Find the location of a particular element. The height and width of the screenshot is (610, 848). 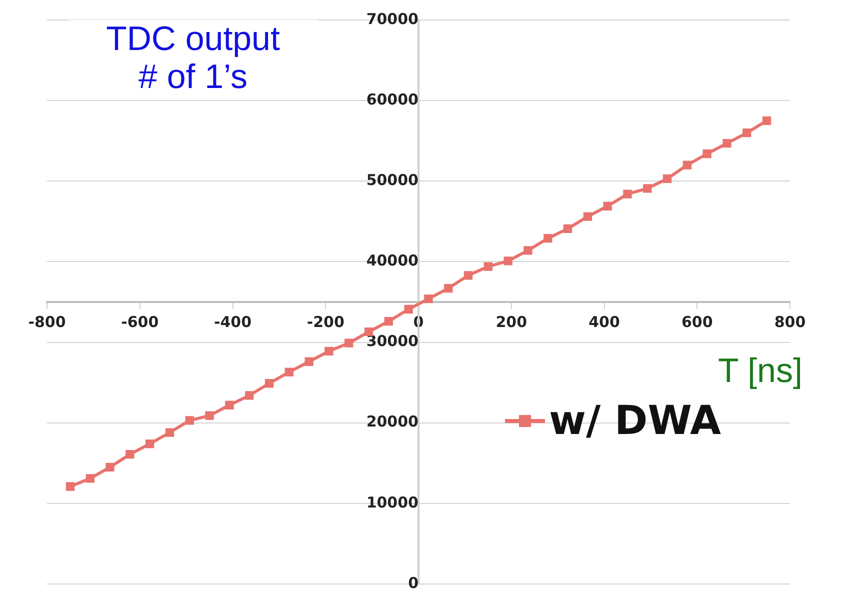

x-axis-title: T [ns] is located at coordinates (760, 371).